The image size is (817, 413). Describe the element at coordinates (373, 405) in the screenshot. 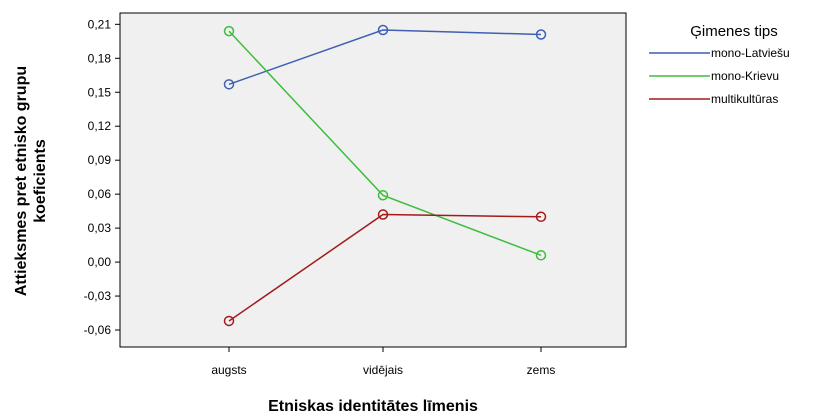

I see `x-axis-title: Etniskas identitātes līmenis` at that location.